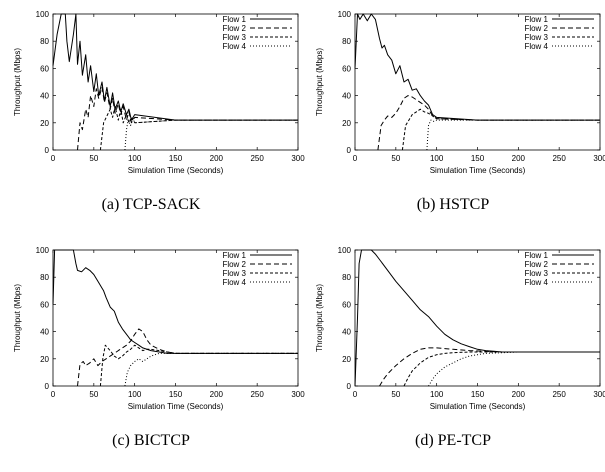  Describe the element at coordinates (151, 440) in the screenshot. I see `chart-caption: (c) BICTCP` at that location.